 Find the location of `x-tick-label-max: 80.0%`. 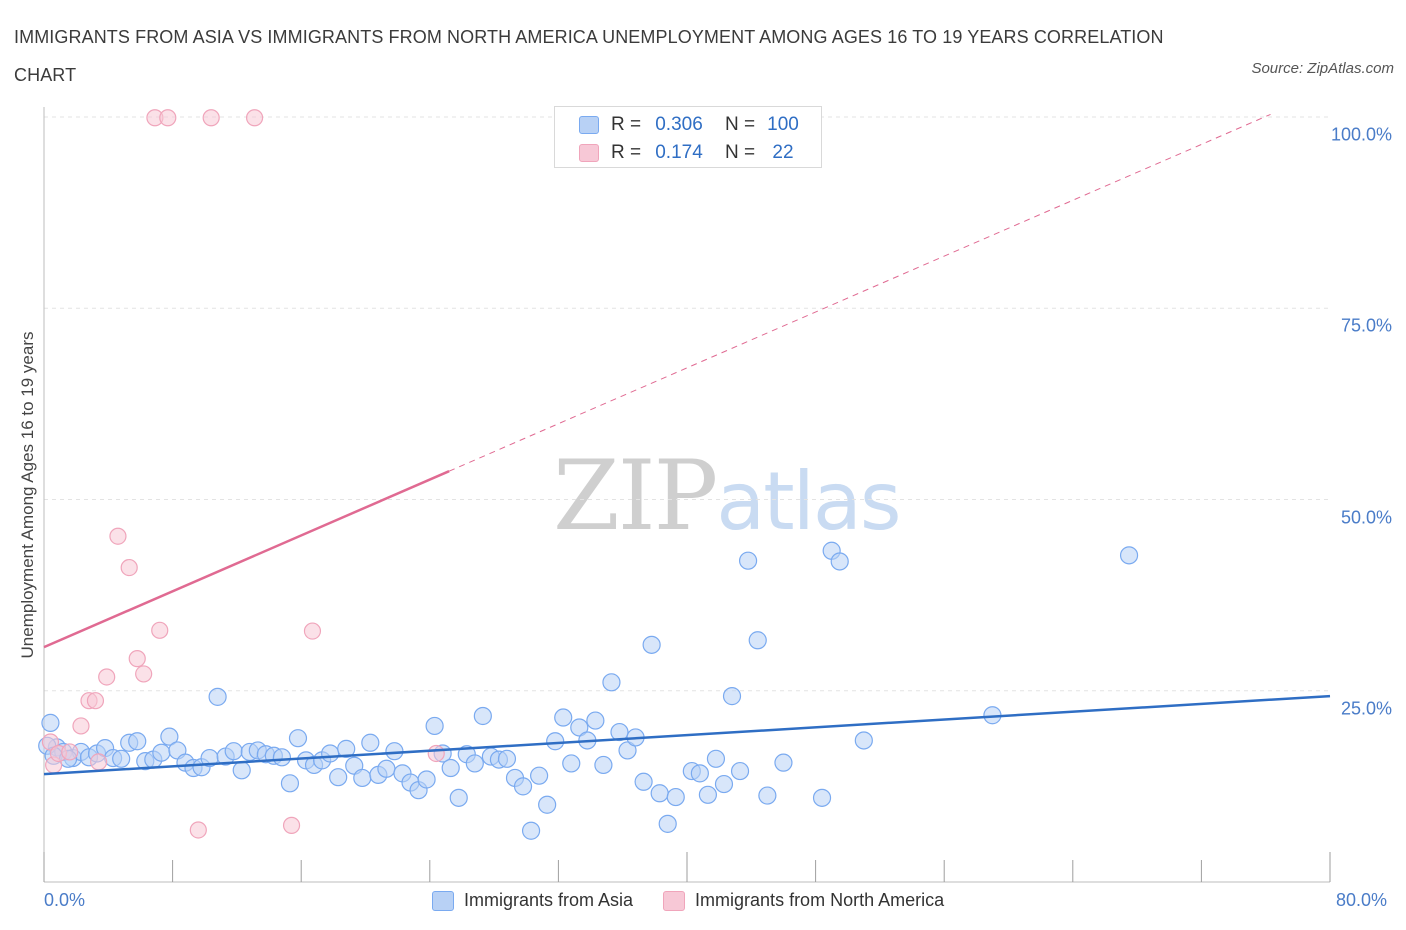

x-tick-label-max: 80.0% is located at coordinates (1362, 900).